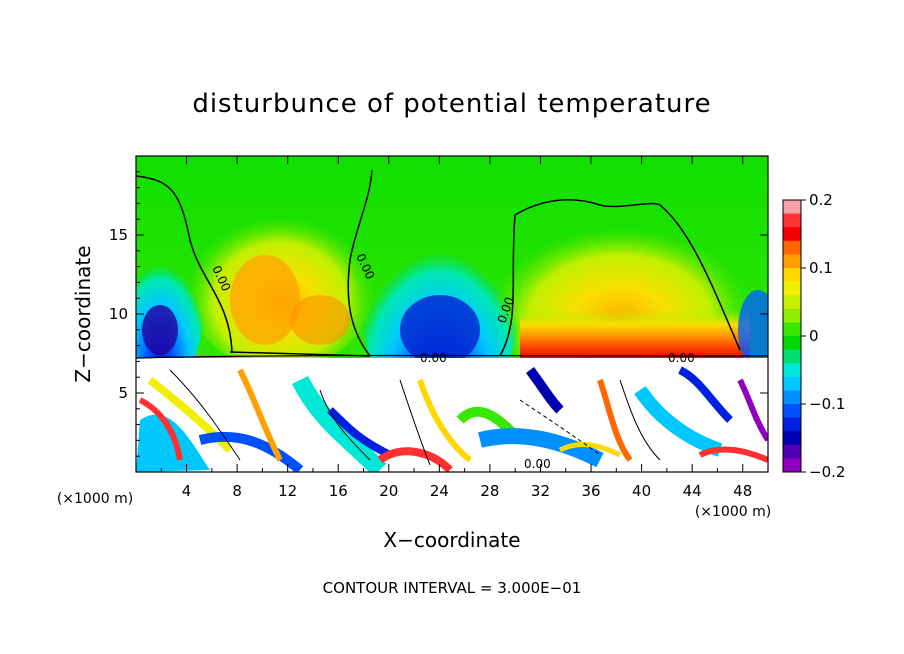 Image resolution: width=904 pixels, height=654 pixels. What do you see at coordinates (451, 540) in the screenshot?
I see `x-axis-label: X−coordinate` at bounding box center [451, 540].